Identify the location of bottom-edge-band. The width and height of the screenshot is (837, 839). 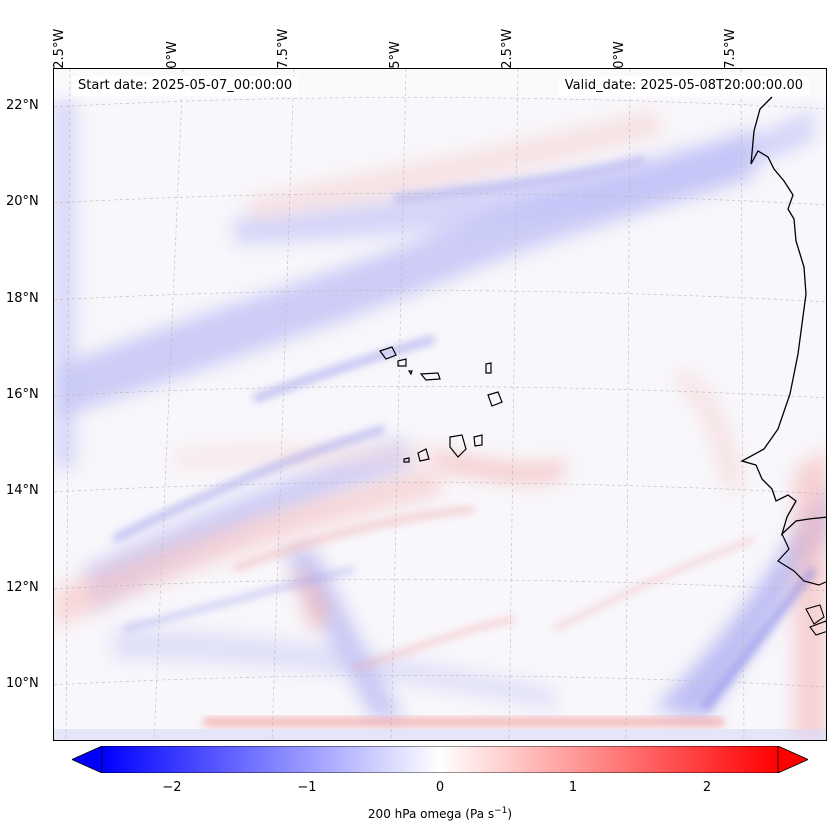
(440, 734).